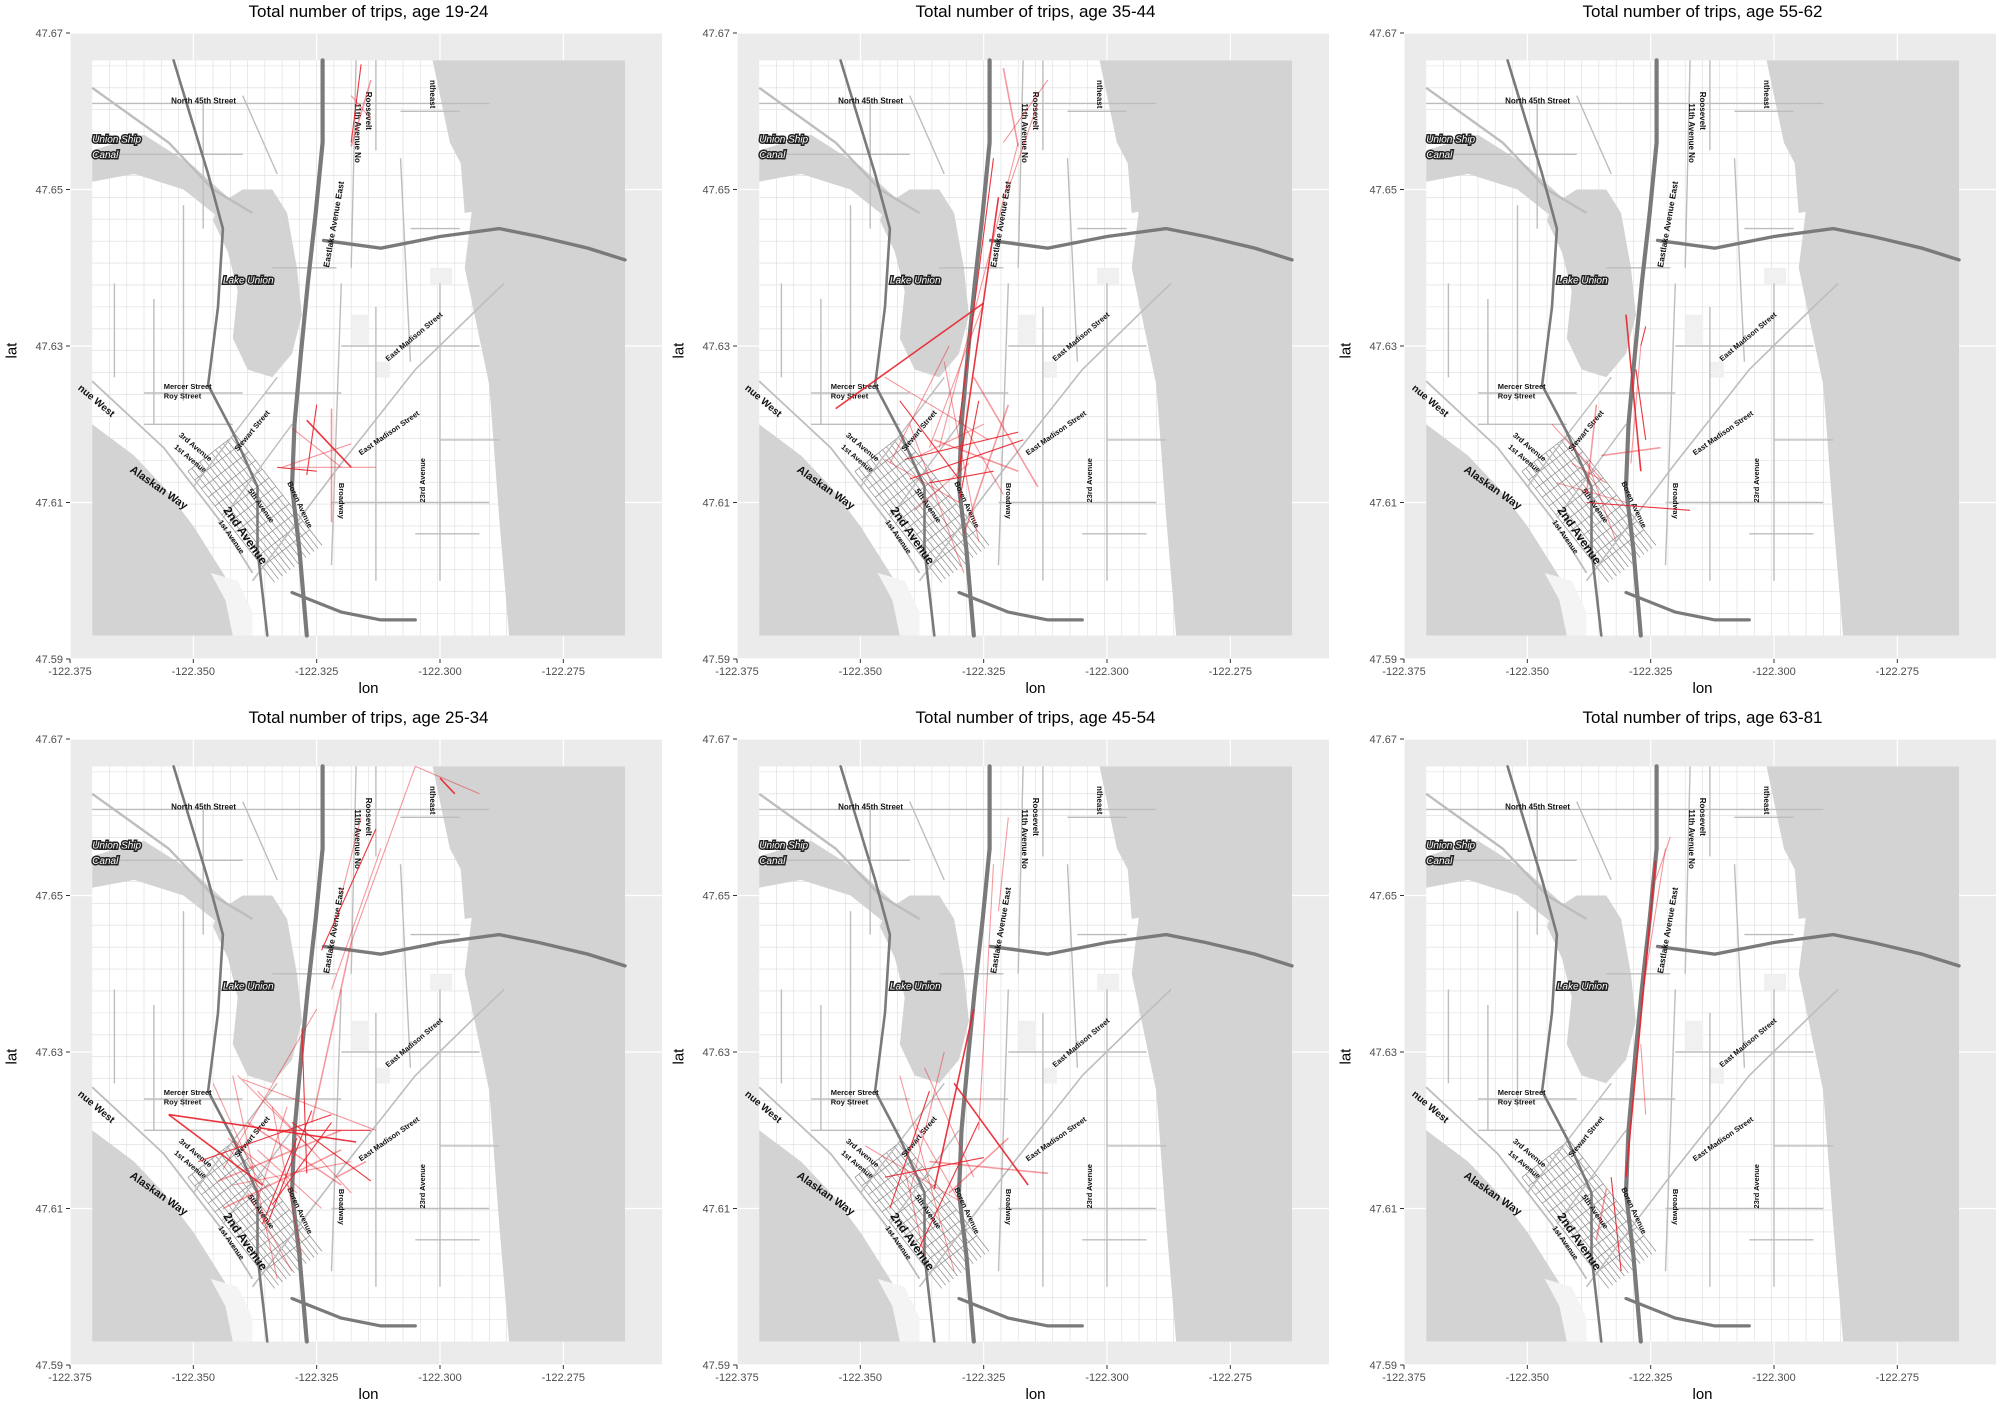 The image size is (2000, 1412). What do you see at coordinates (1450, 140) in the screenshot?
I see `map-label-union-ship: Union Ship` at bounding box center [1450, 140].